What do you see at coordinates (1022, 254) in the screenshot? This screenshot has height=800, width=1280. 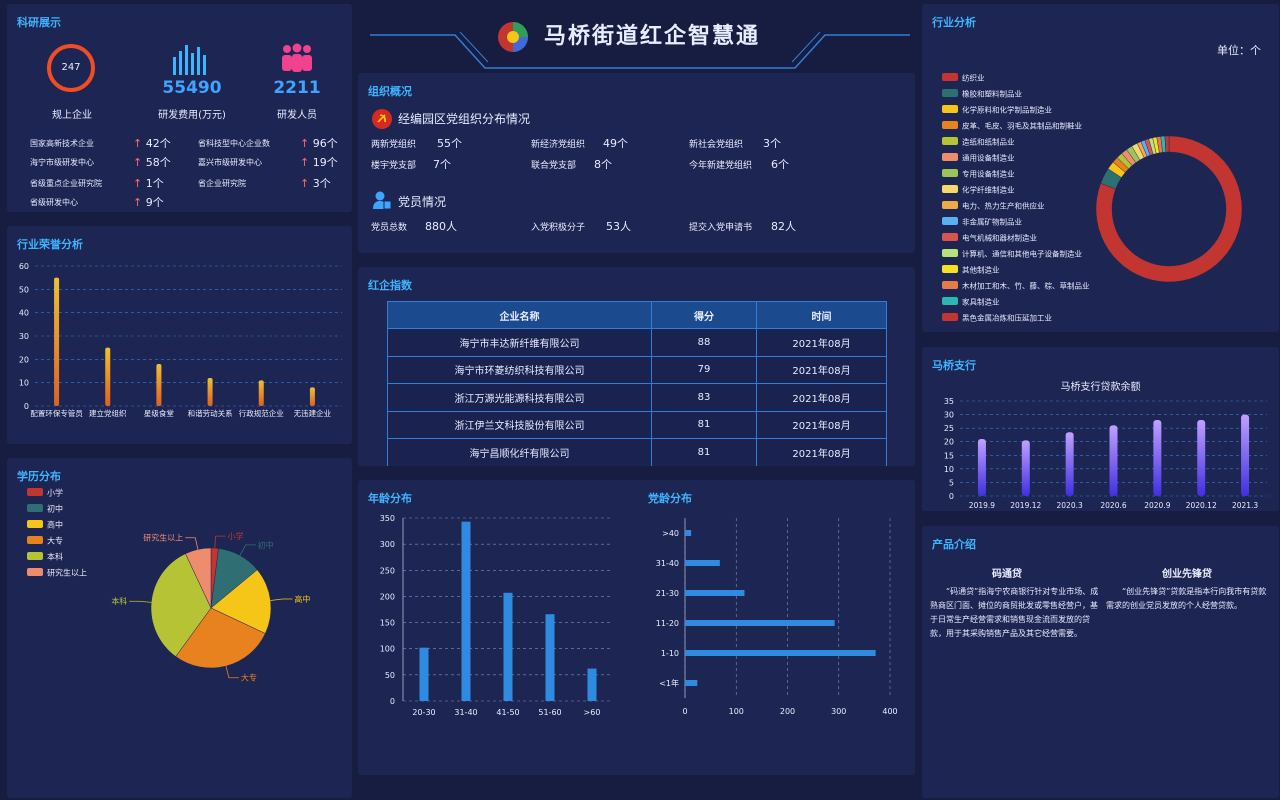 I see `legend-label: 计算机、通信和其他电子设备制造业` at bounding box center [1022, 254].